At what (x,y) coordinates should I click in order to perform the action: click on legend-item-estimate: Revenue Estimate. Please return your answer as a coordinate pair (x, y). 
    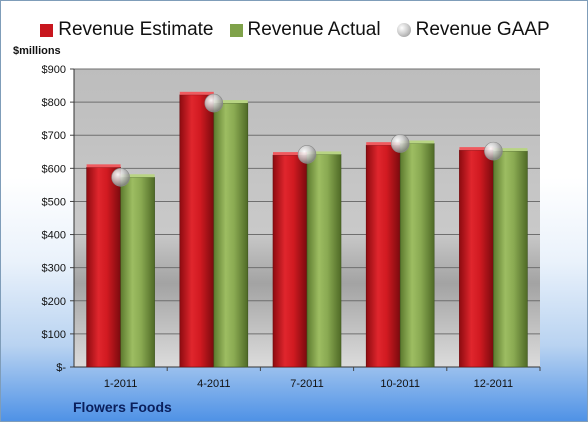
    Looking at the image, I should click on (127, 30).